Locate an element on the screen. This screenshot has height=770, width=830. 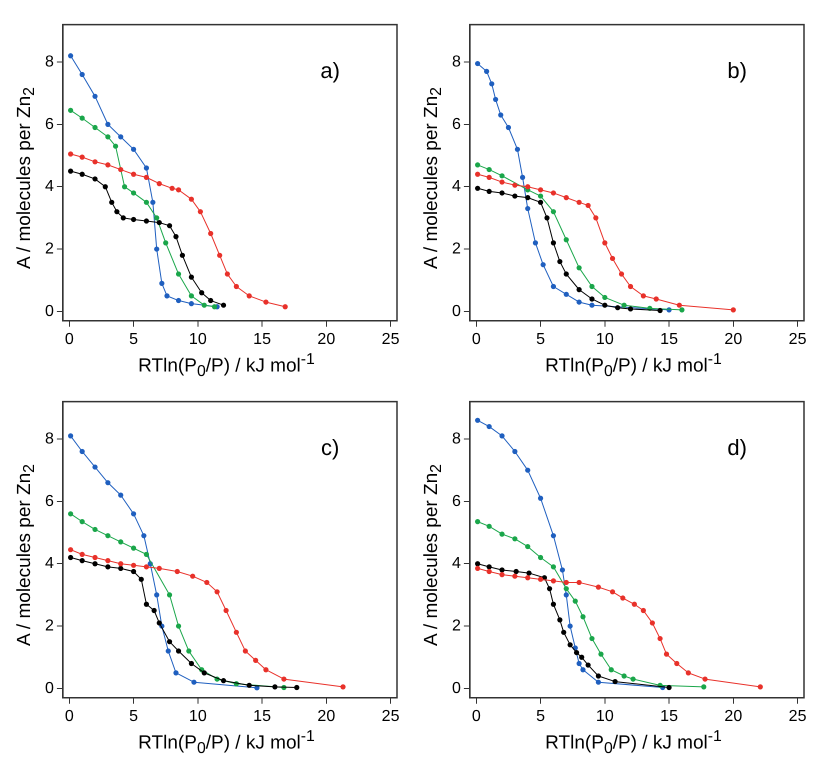
annotation: d) is located at coordinates (737, 447).